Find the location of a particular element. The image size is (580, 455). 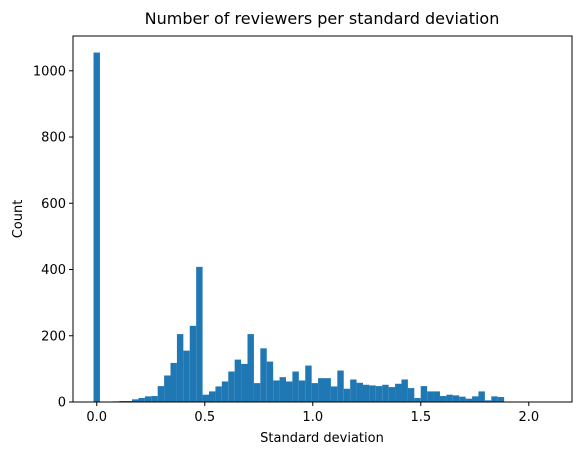

y-axis-label: Count is located at coordinates (18, 219).